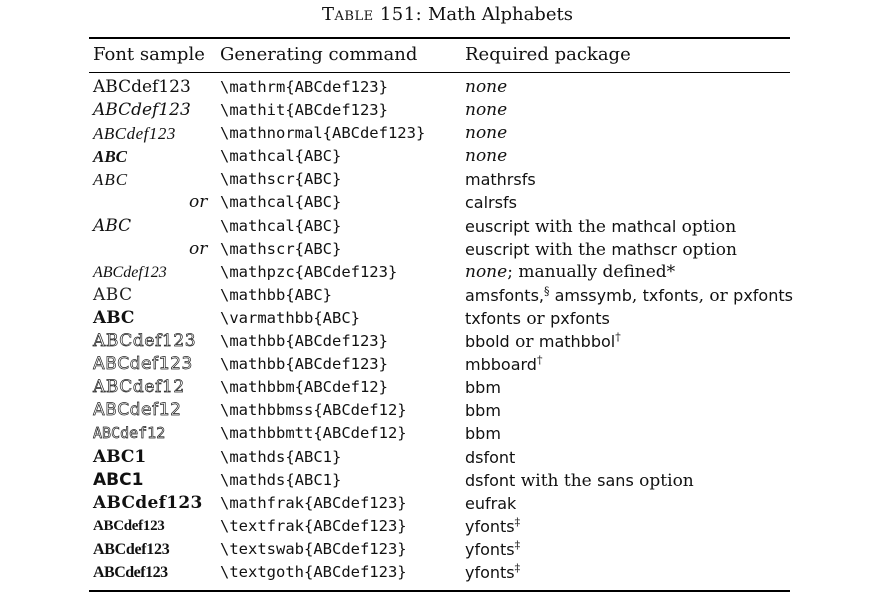 Image resolution: width=895 pixels, height=598 pixels. Describe the element at coordinates (276, 294) in the screenshot. I see `generating-command: \mathbb{ABC}` at that location.